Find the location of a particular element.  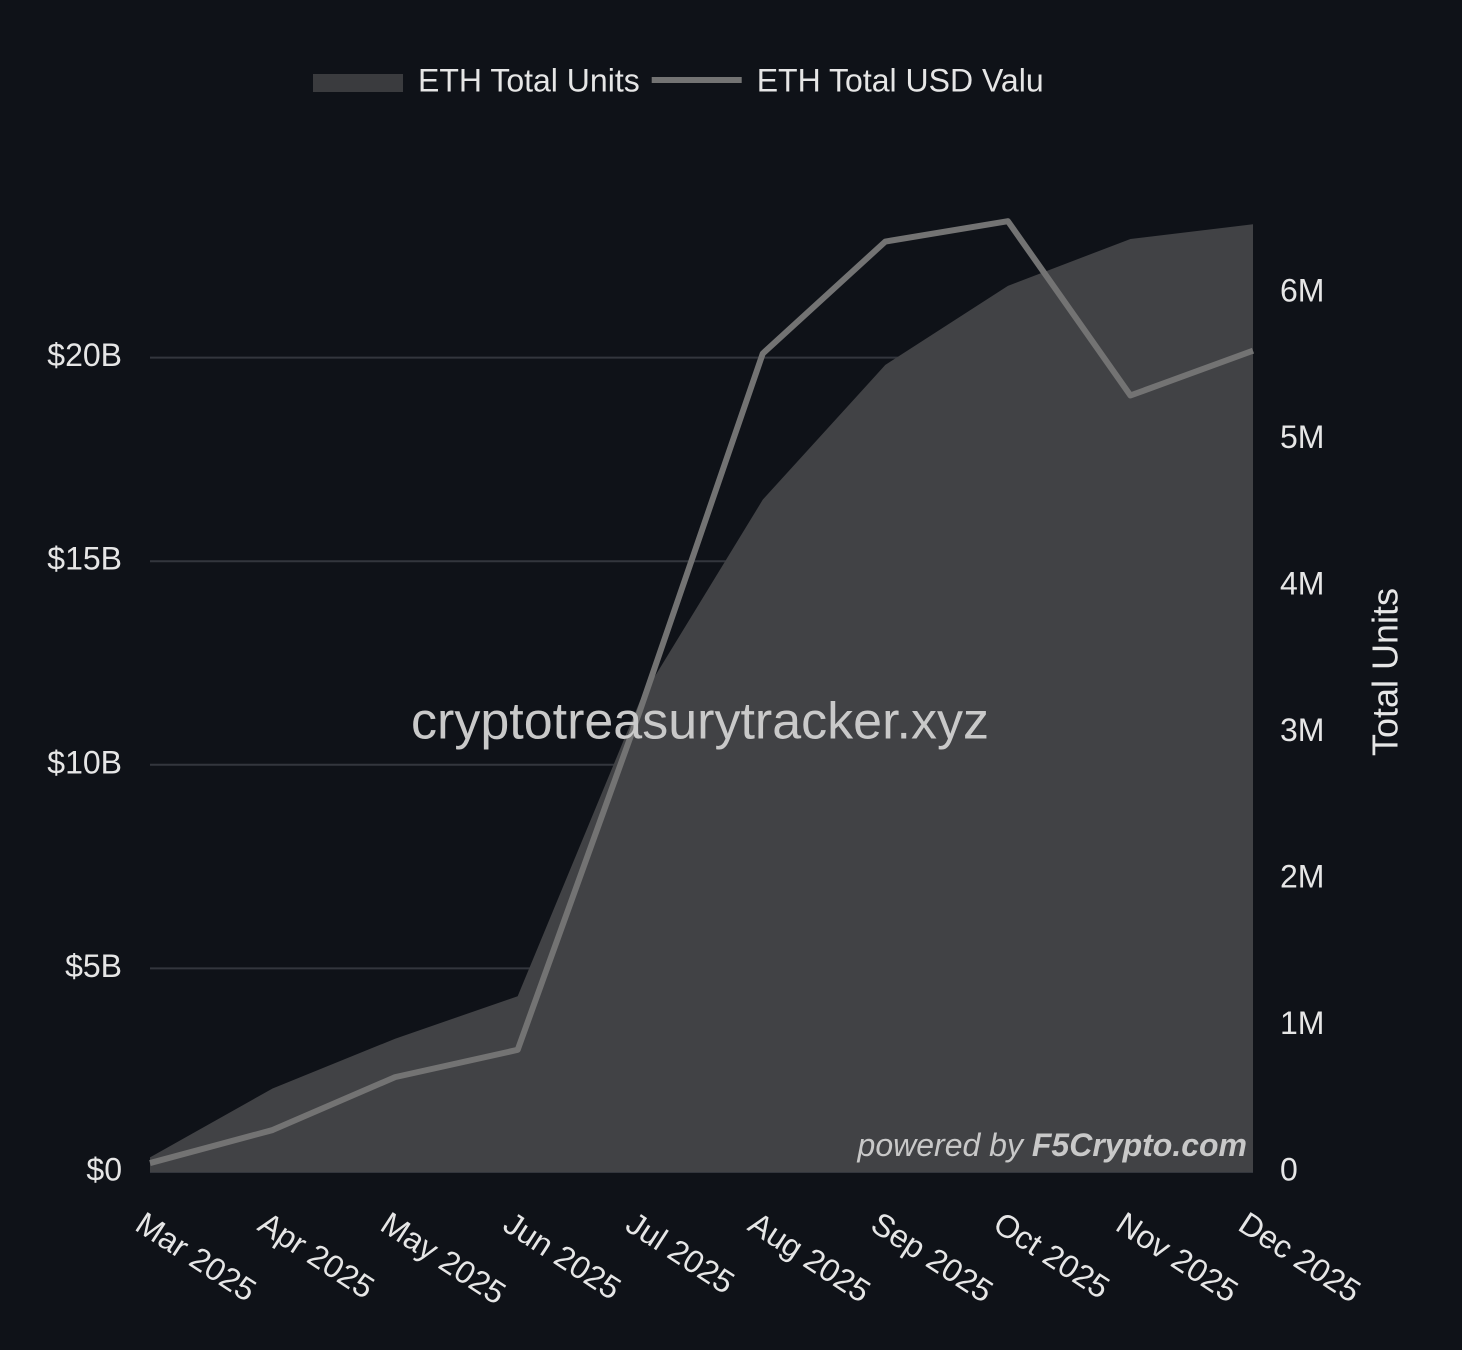

y2-tick-label: 1M is located at coordinates (1302, 1023).